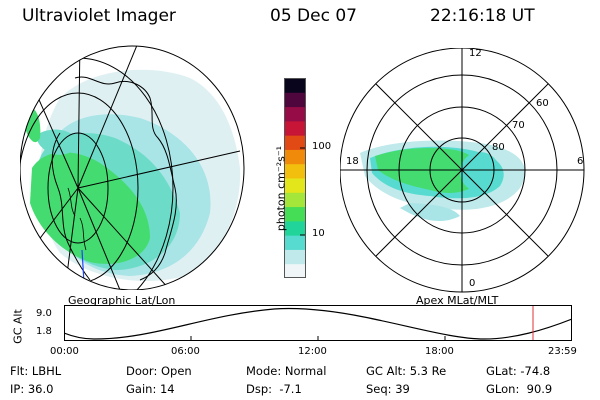 Image resolution: width=600 pixels, height=400 pixels. Describe the element at coordinates (44, 331) in the screenshot. I see `gc-alt-tick-low: 1.8` at that location.